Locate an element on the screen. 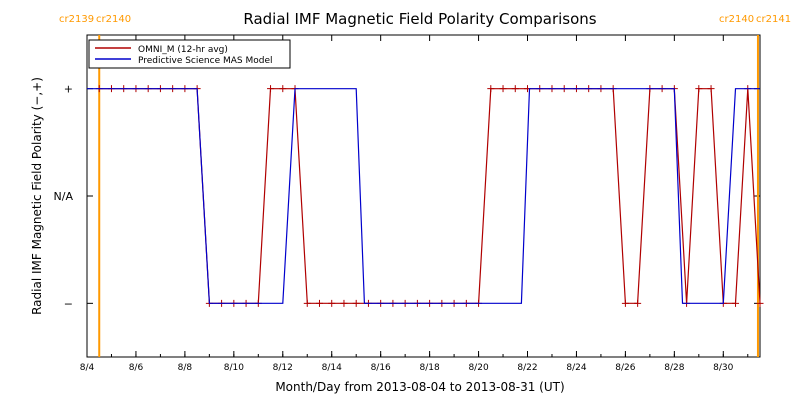 The height and width of the screenshot is (400, 800). y-tick-label: + is located at coordinates (68, 89).